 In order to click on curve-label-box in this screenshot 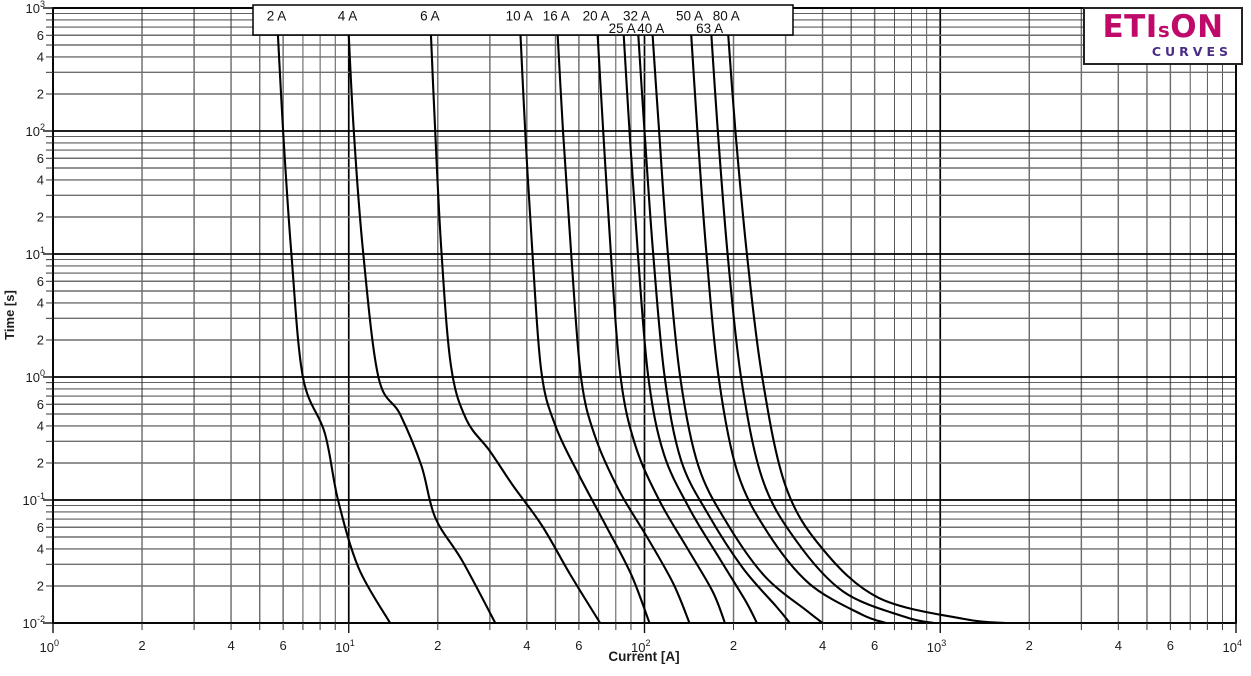, I will do `click(523, 20)`.